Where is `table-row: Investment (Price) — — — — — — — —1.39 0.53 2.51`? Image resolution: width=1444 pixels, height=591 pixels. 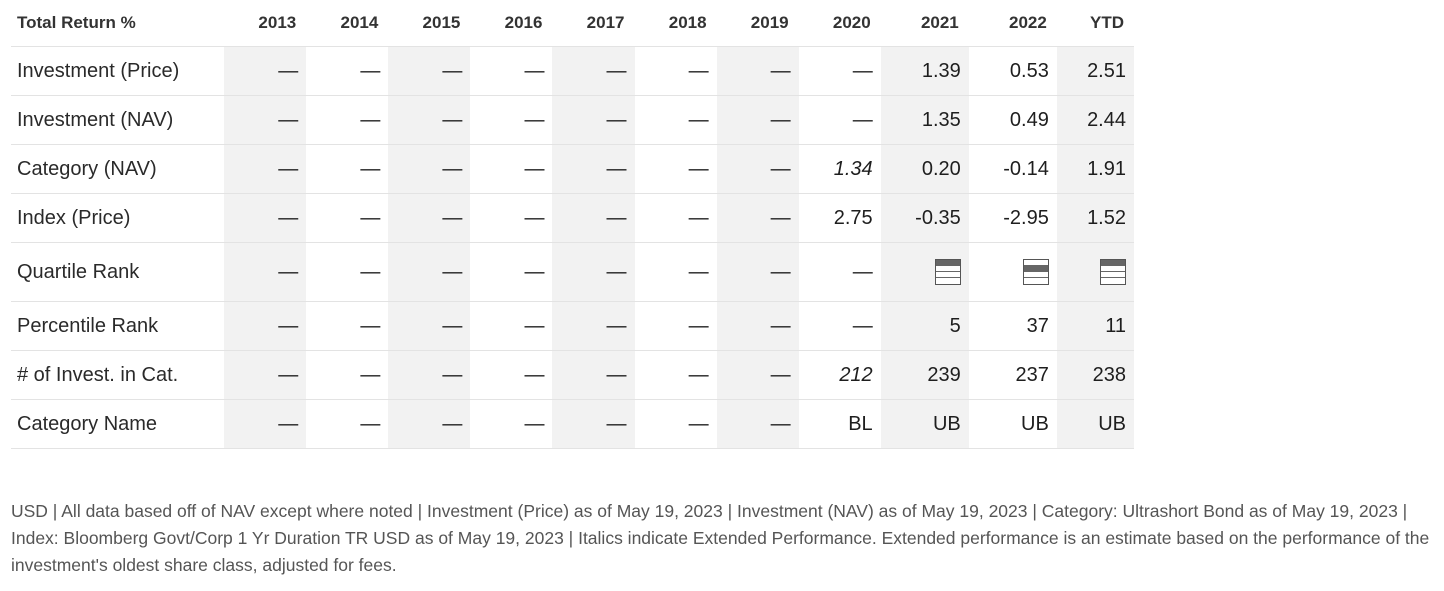
table-row: Investment (Price) — — — — — — — —1.39 0.53 2.51 is located at coordinates (572, 71).